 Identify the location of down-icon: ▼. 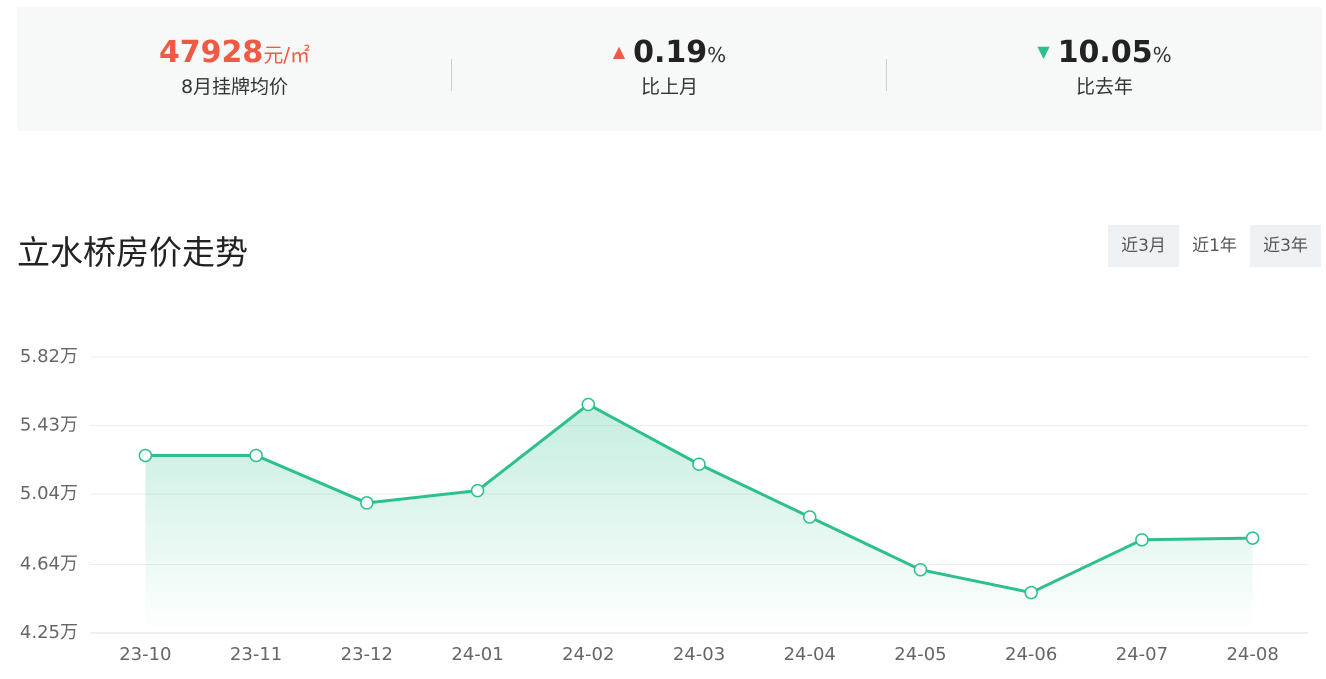
(1043, 51).